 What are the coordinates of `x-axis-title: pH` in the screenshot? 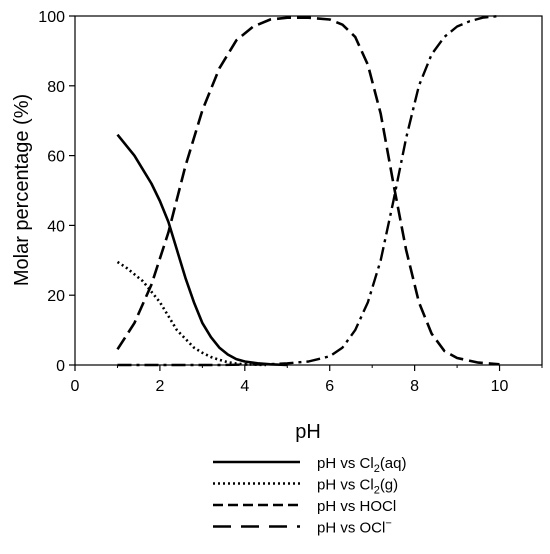 It's located at (308, 432).